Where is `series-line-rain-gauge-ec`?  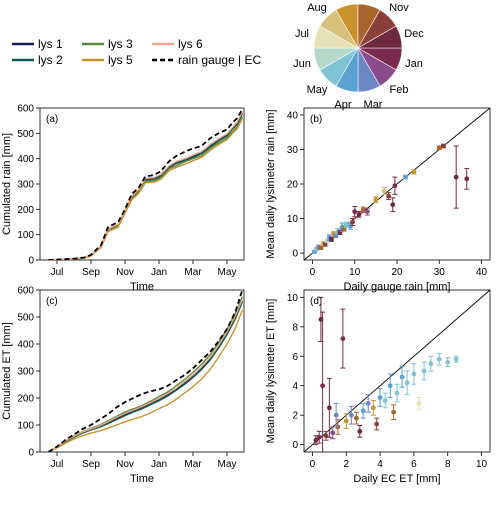 series-line-rain-gauge-ec is located at coordinates (146, 371).